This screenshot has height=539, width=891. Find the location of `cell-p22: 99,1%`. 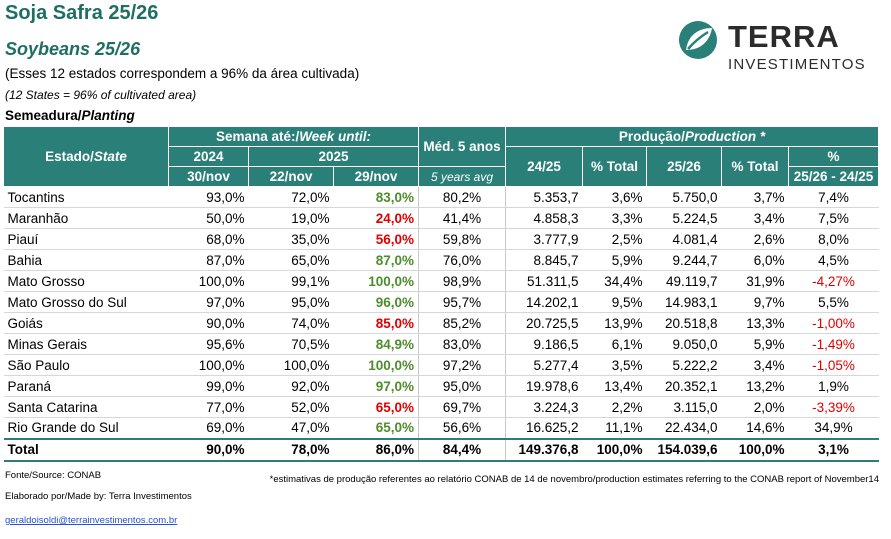

cell-p22: 99,1% is located at coordinates (291, 281).